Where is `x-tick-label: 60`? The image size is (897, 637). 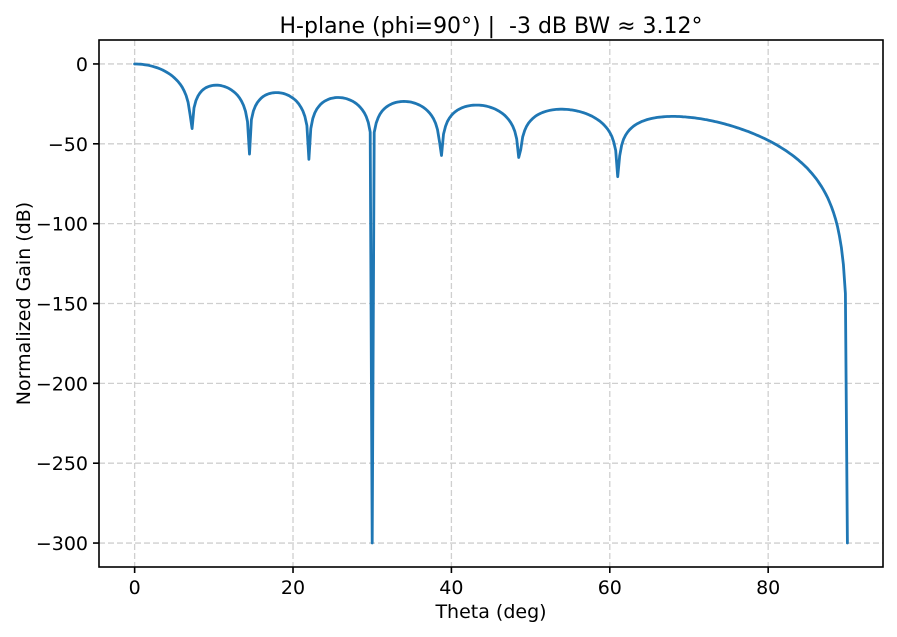
x-tick-label: 60 is located at coordinates (610, 588).